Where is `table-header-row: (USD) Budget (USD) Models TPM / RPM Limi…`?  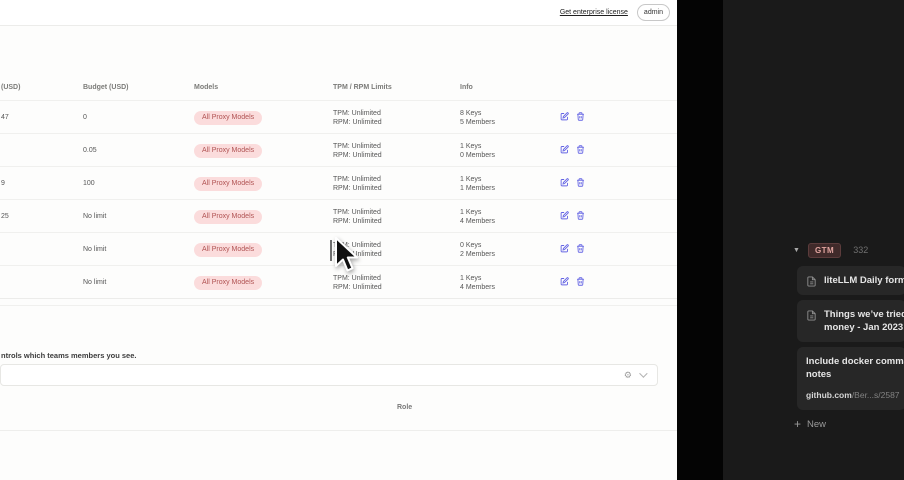
table-header-row: (USD) Budget (USD) Models TPM / RPM Limi… is located at coordinates (338, 87).